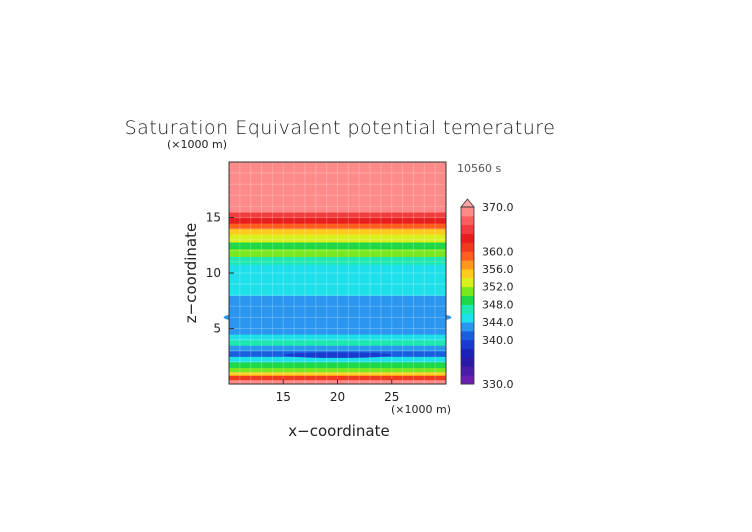 The width and height of the screenshot is (752, 532). What do you see at coordinates (191, 273) in the screenshot?
I see `y-axis-label: z−coordinate` at bounding box center [191, 273].